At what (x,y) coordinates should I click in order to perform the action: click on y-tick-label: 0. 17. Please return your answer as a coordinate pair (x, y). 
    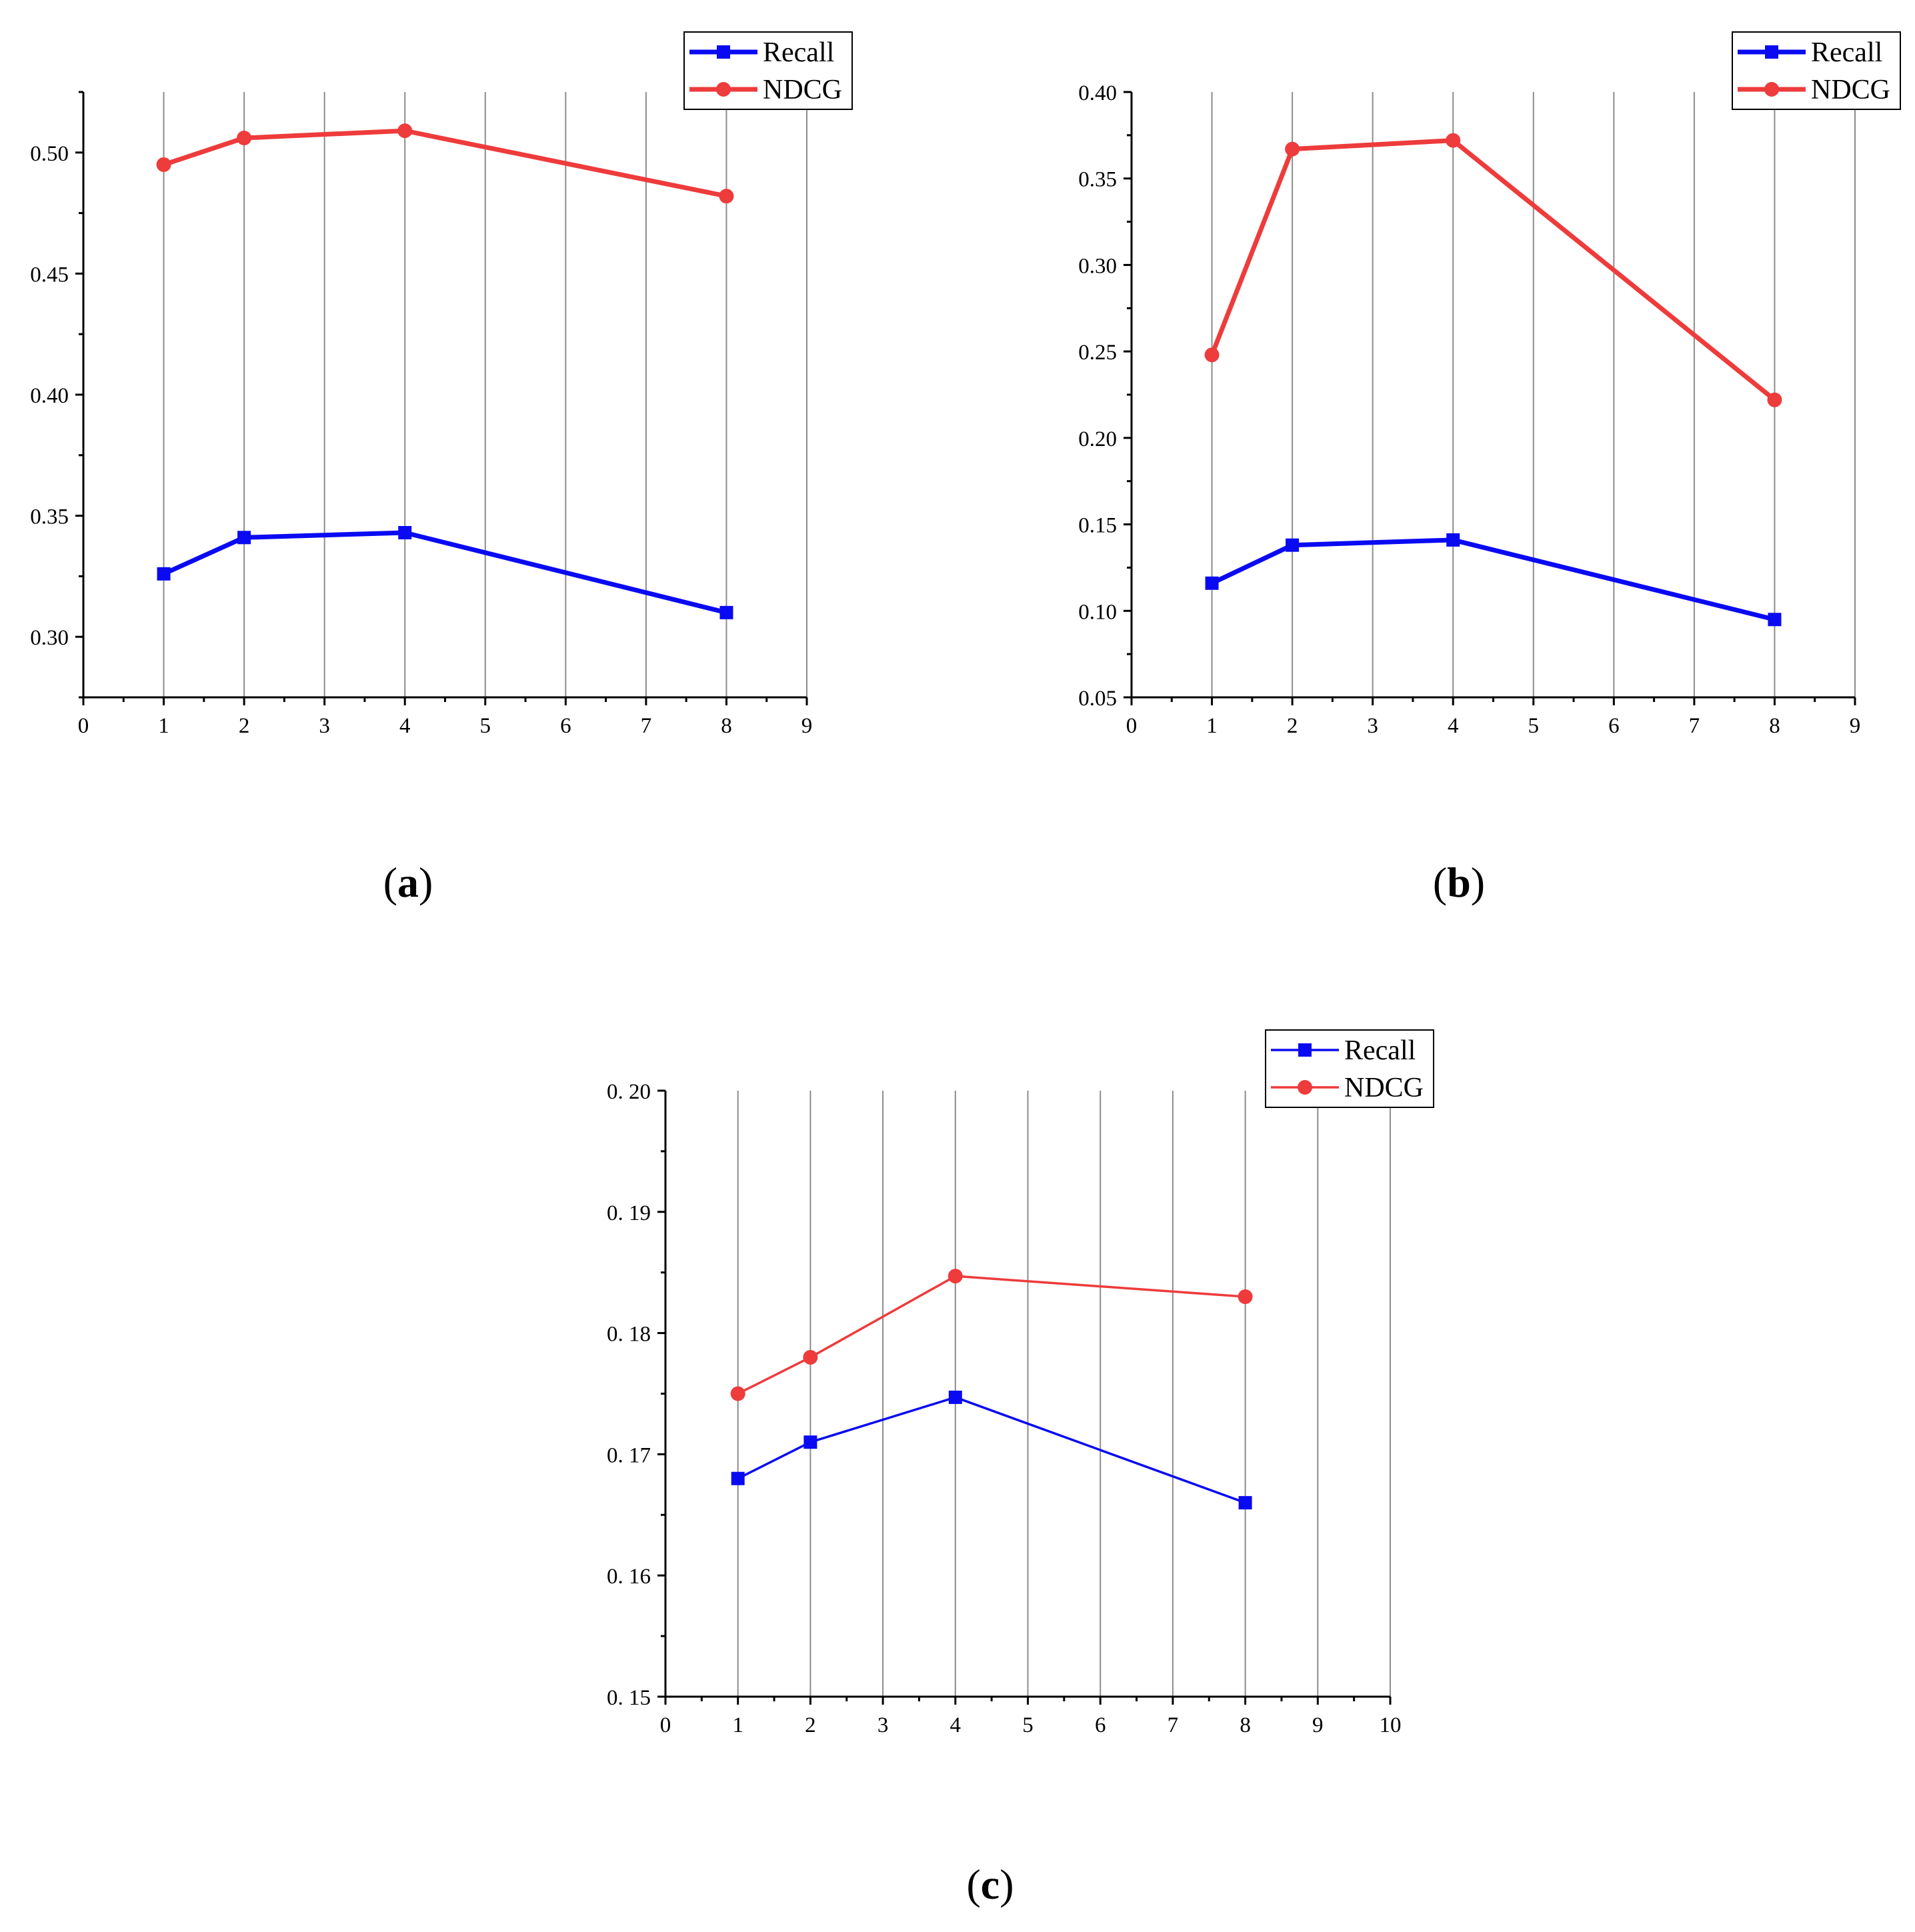
    Looking at the image, I should click on (629, 1455).